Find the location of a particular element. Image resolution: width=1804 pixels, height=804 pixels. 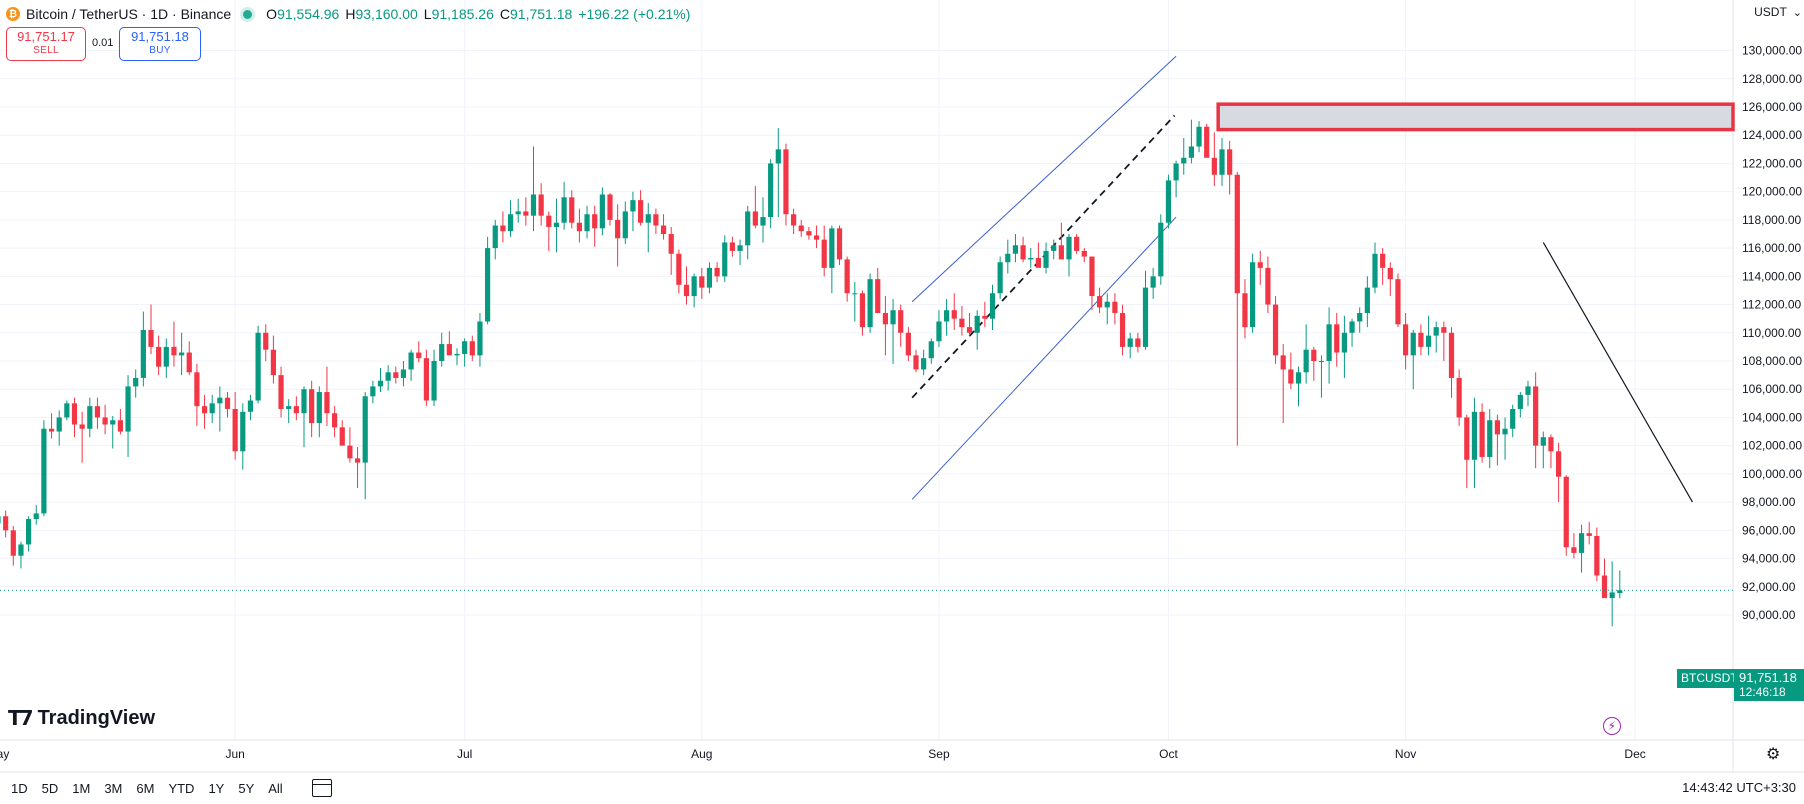

bitcoin-icon: ₿ is located at coordinates (13, 14).